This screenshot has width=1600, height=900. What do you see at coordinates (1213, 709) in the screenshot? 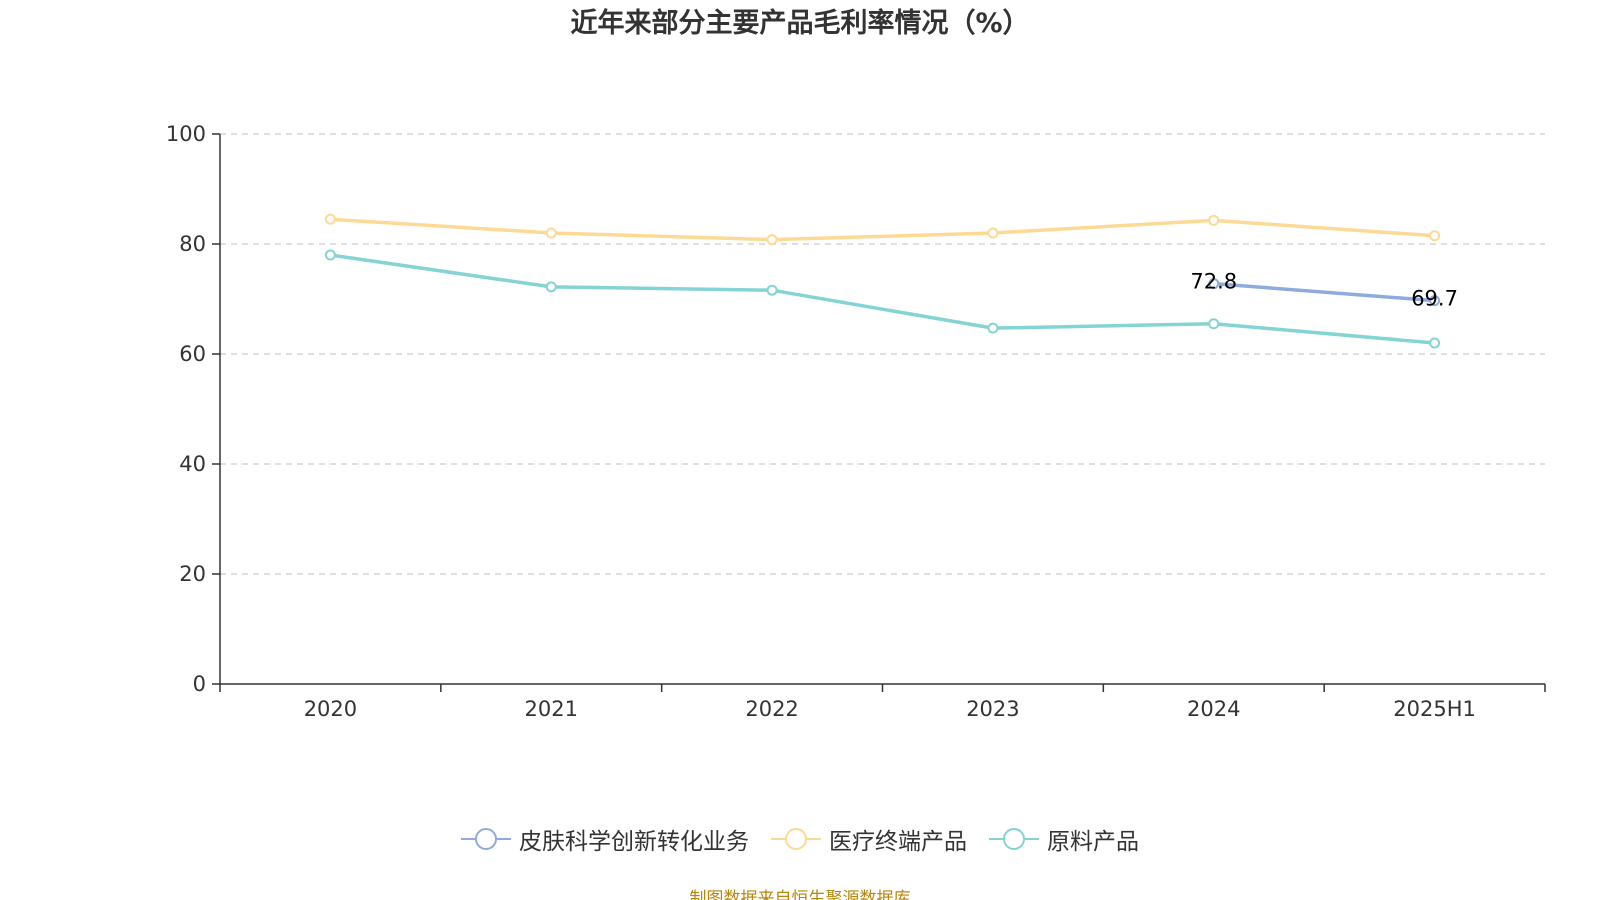
I see `x-tick-label: 2024` at bounding box center [1213, 709].